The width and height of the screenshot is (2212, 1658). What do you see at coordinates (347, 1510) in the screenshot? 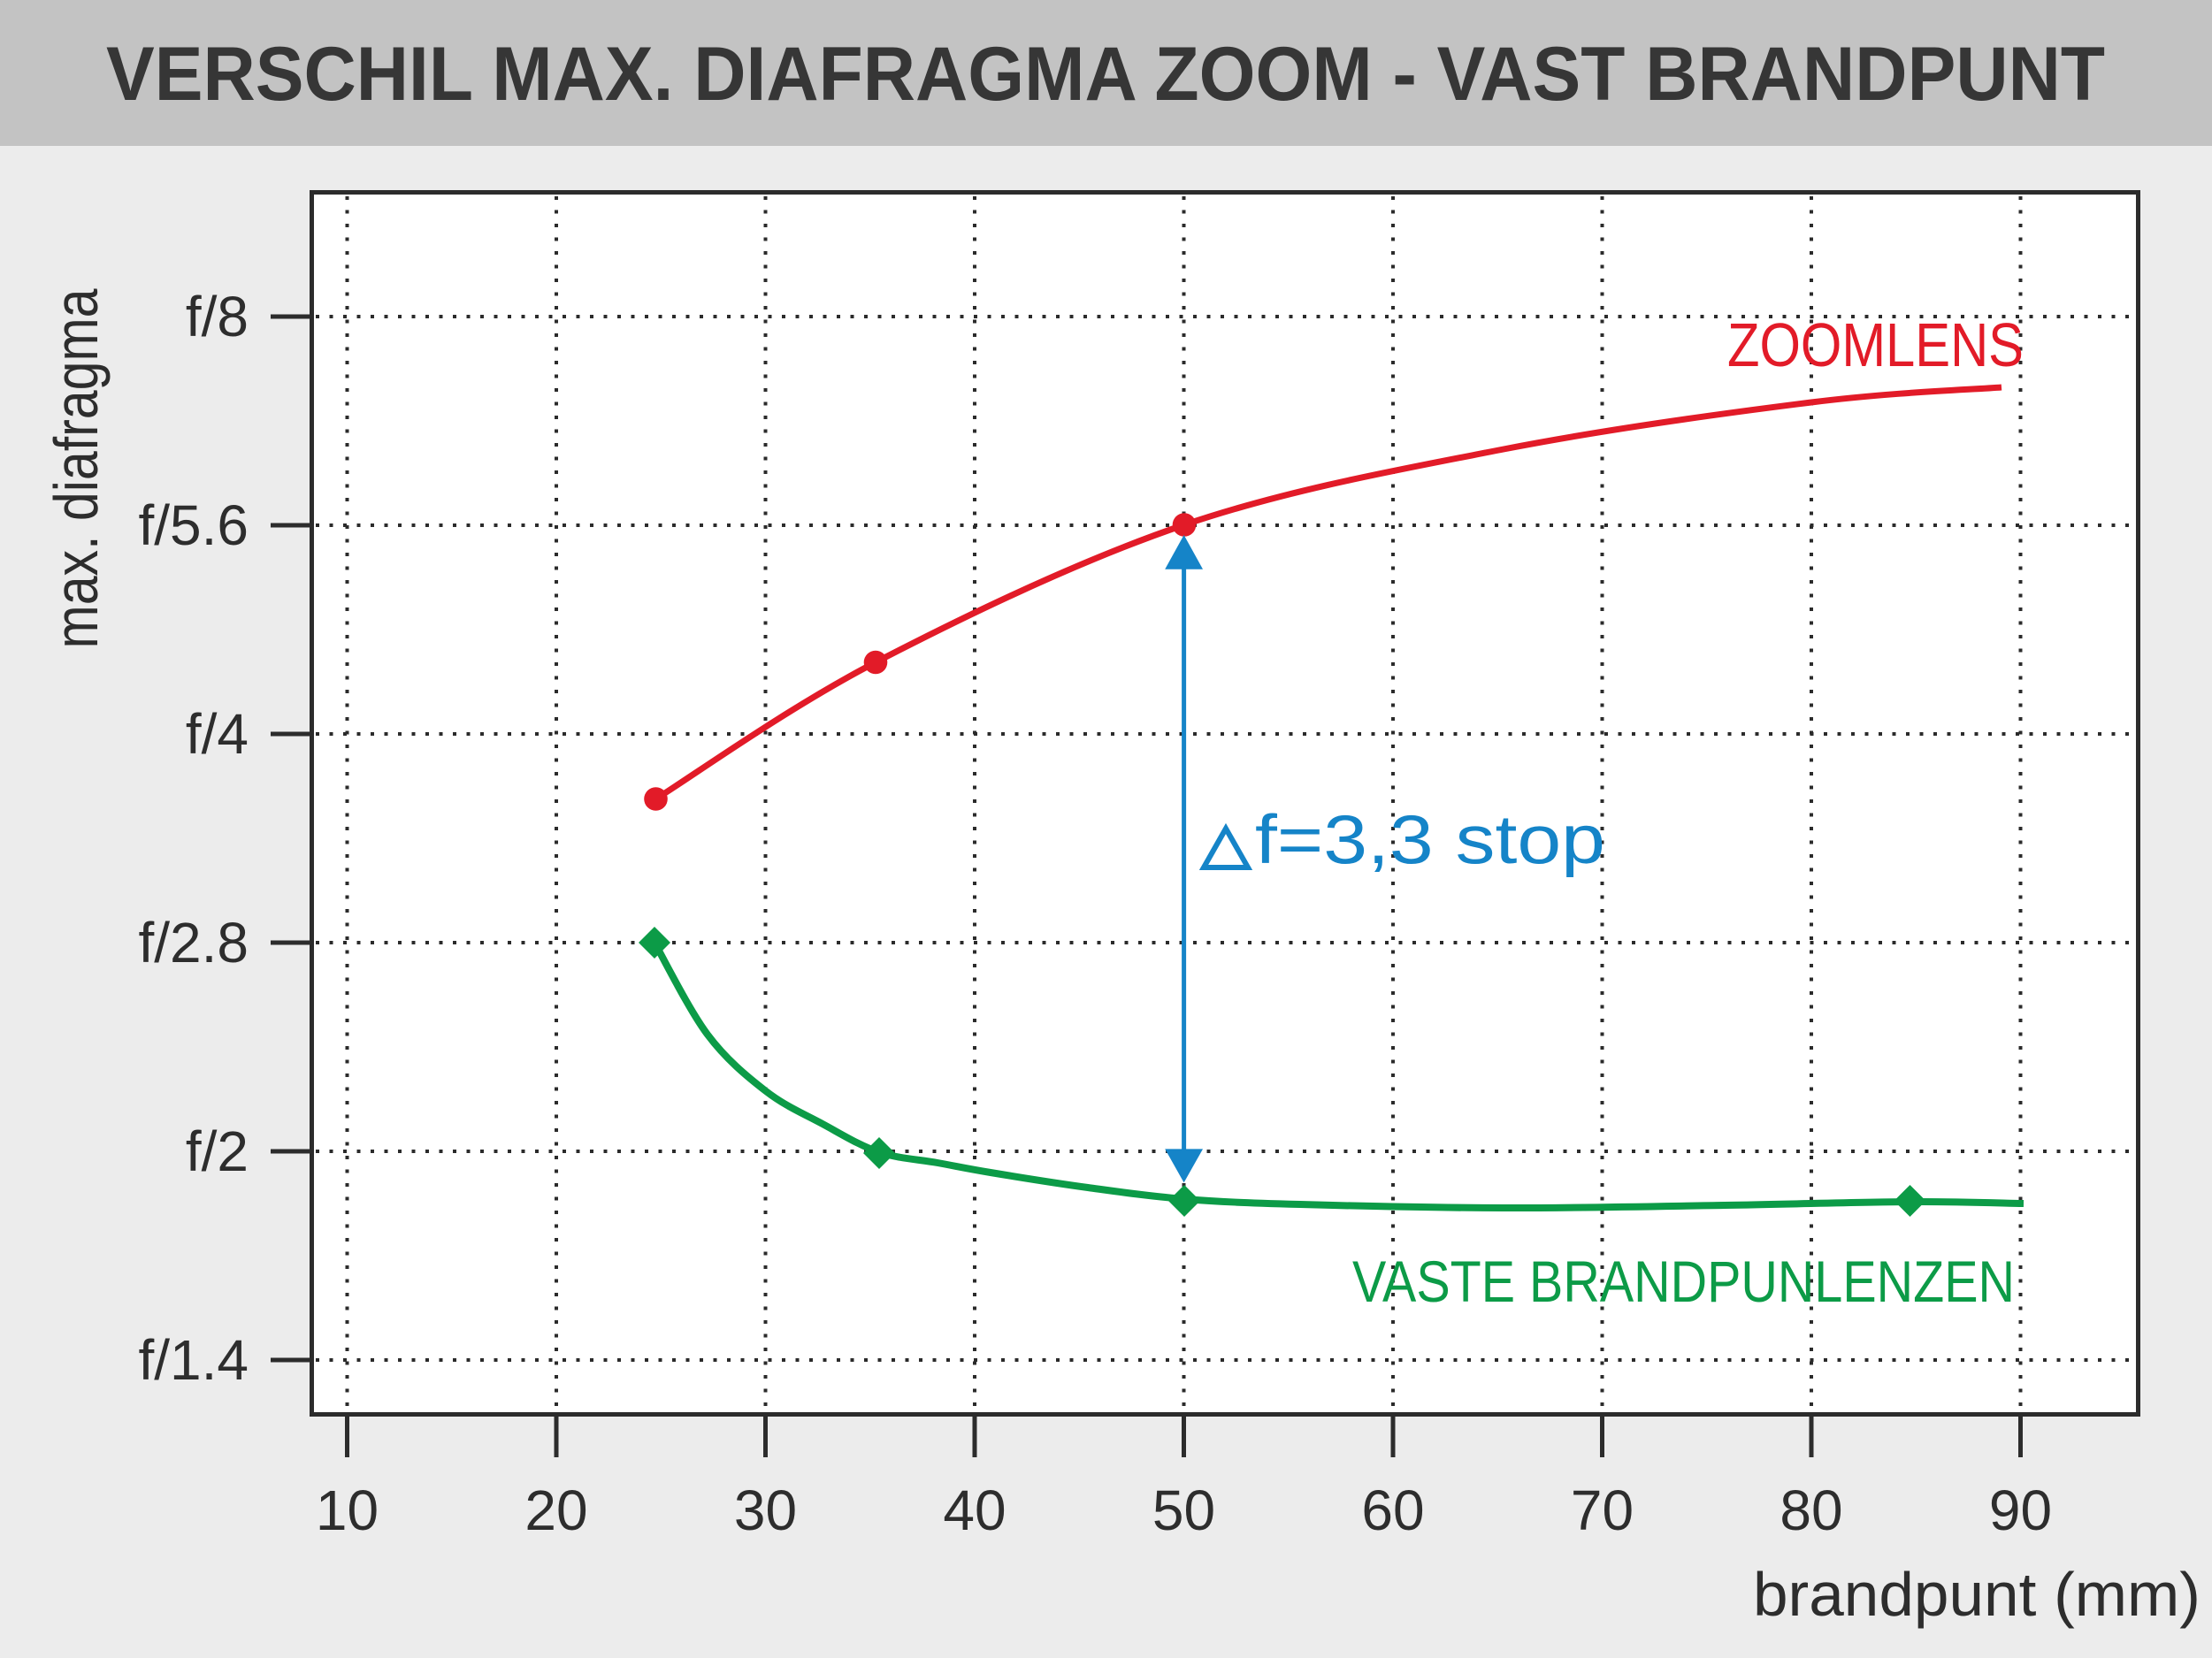
I see `svg-text: 10` at bounding box center [347, 1510].